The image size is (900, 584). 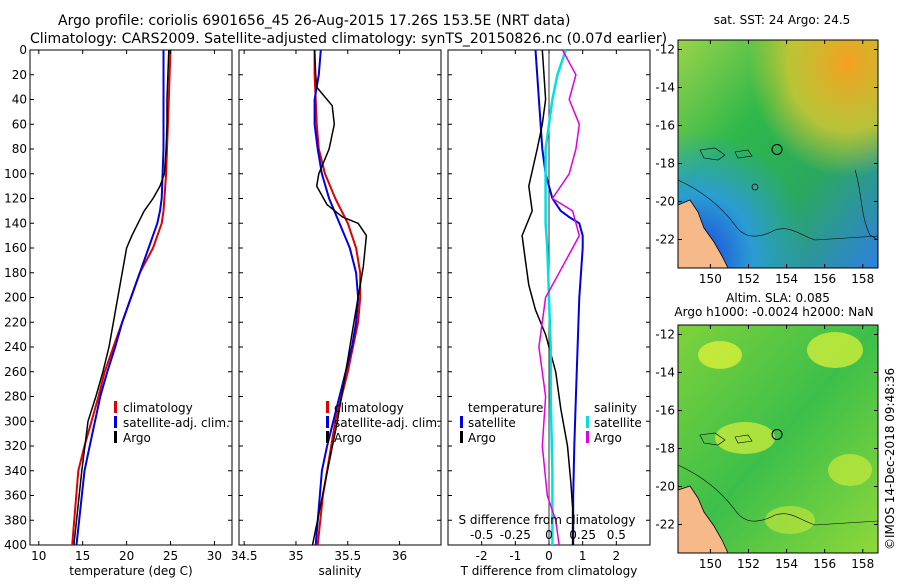 I want to click on x-tick-label: 36, so click(x=399, y=556).